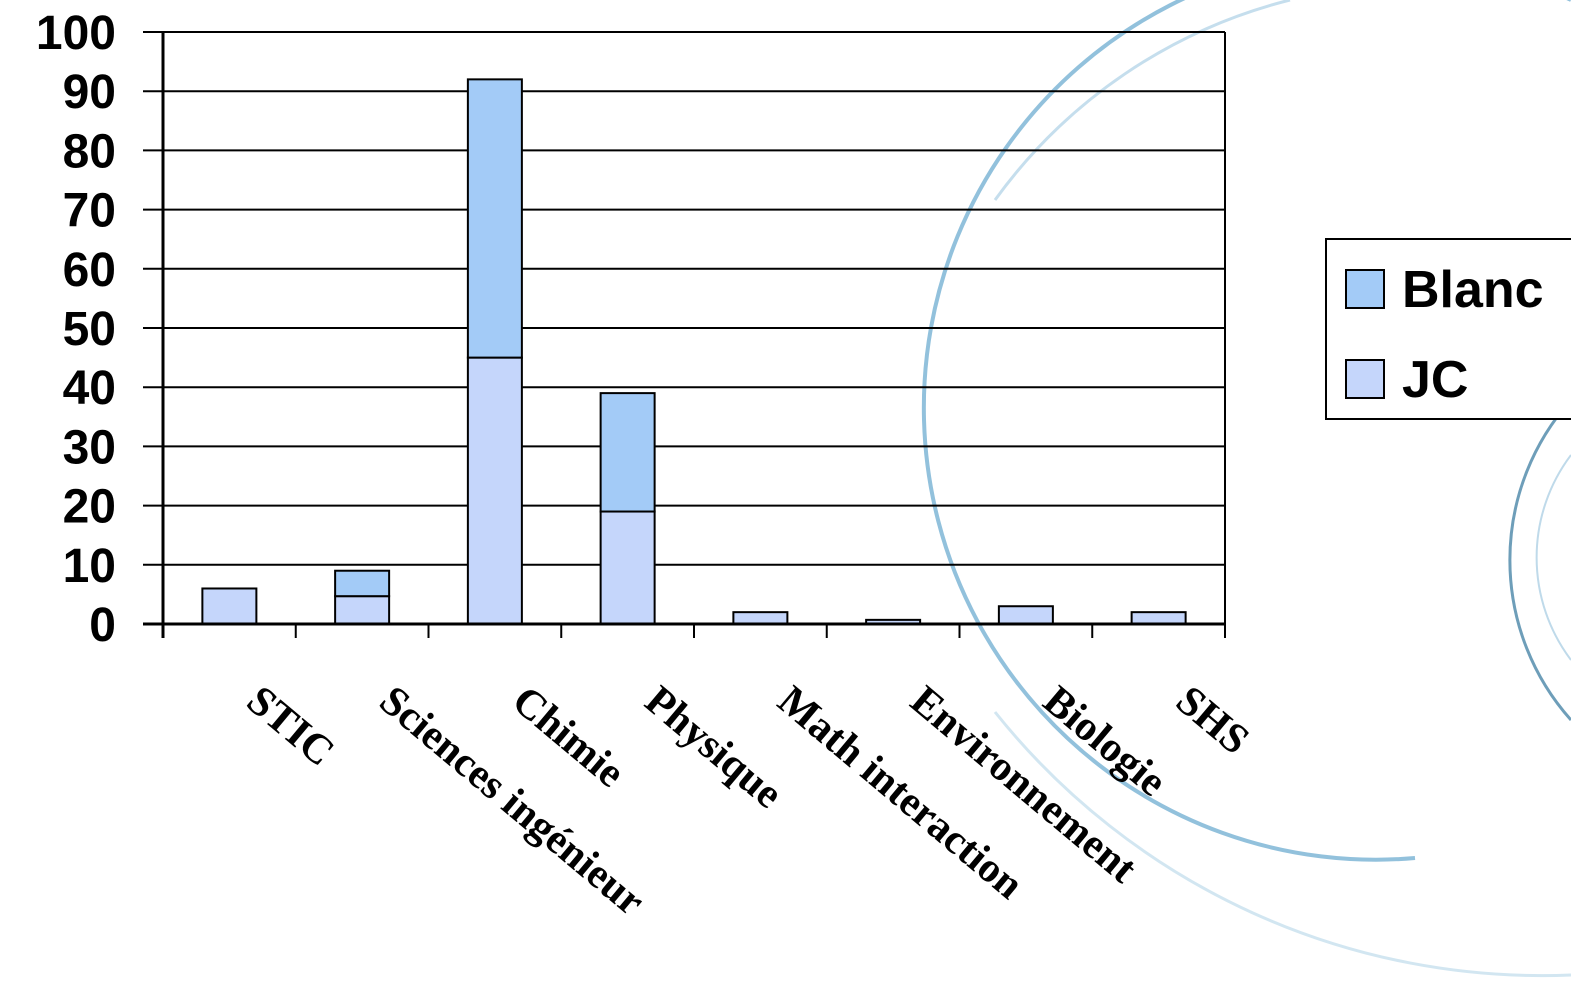 The height and width of the screenshot is (986, 1571). What do you see at coordinates (1448, 329) in the screenshot?
I see `legend: Blanc JC` at bounding box center [1448, 329].